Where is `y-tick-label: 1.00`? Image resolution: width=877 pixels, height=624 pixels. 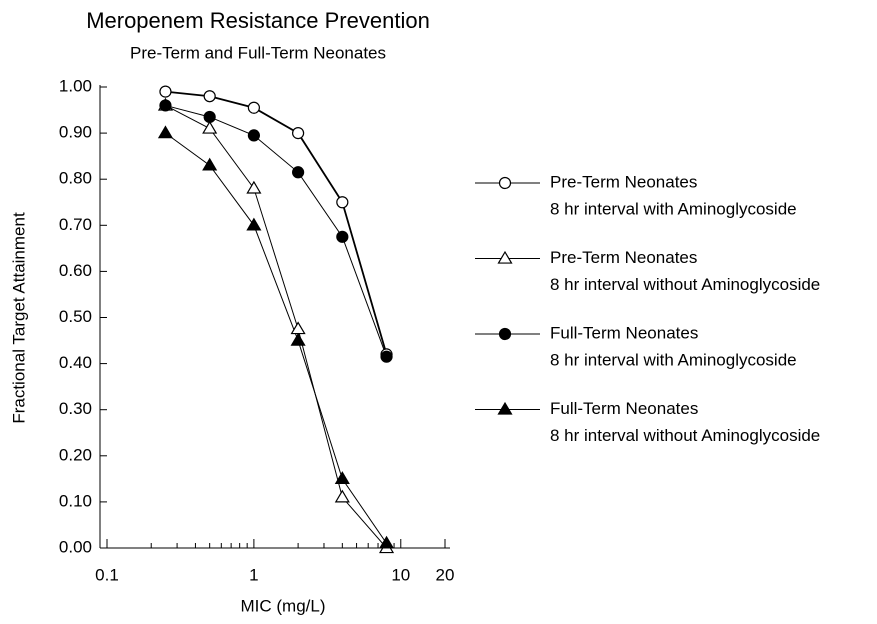 y-tick-label: 1.00 is located at coordinates (75, 85).